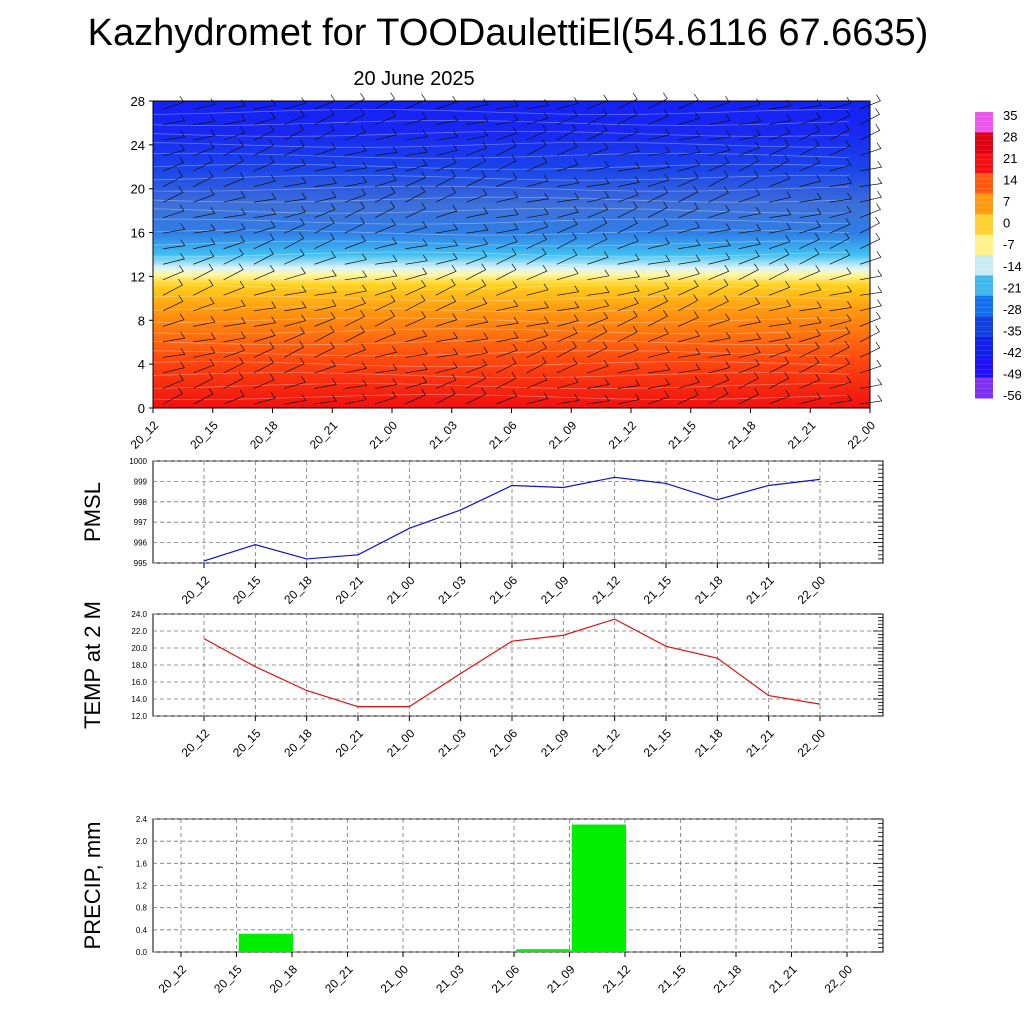  I want to click on y-tick-label: 999, so click(141, 481).